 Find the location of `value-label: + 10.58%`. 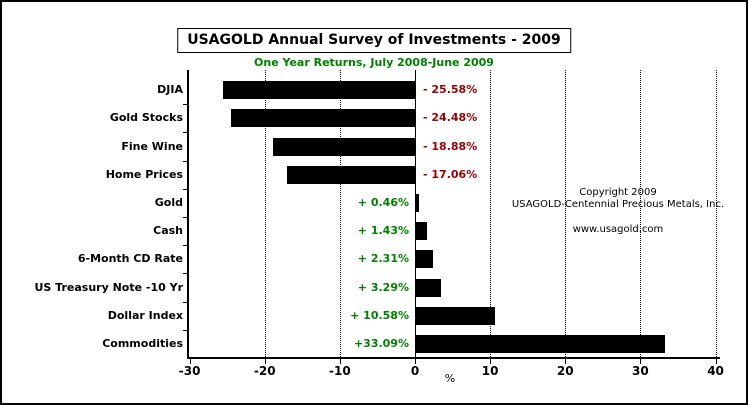

value-label: + 10.58% is located at coordinates (379, 315).